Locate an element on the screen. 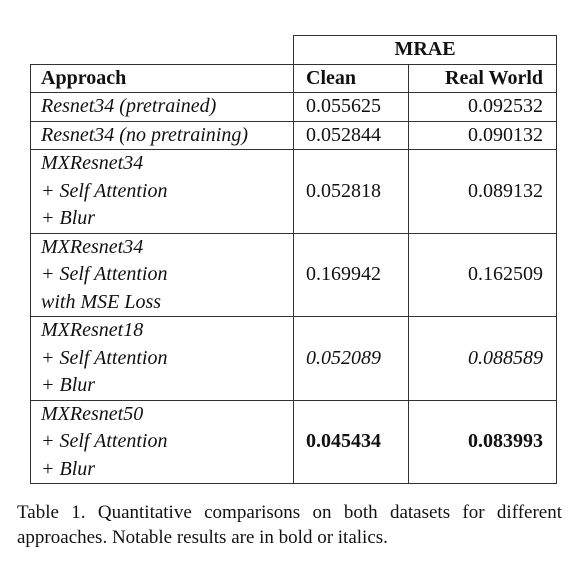 This screenshot has width=571, height=570. real-world-cell: 0.162509 is located at coordinates (482, 274).